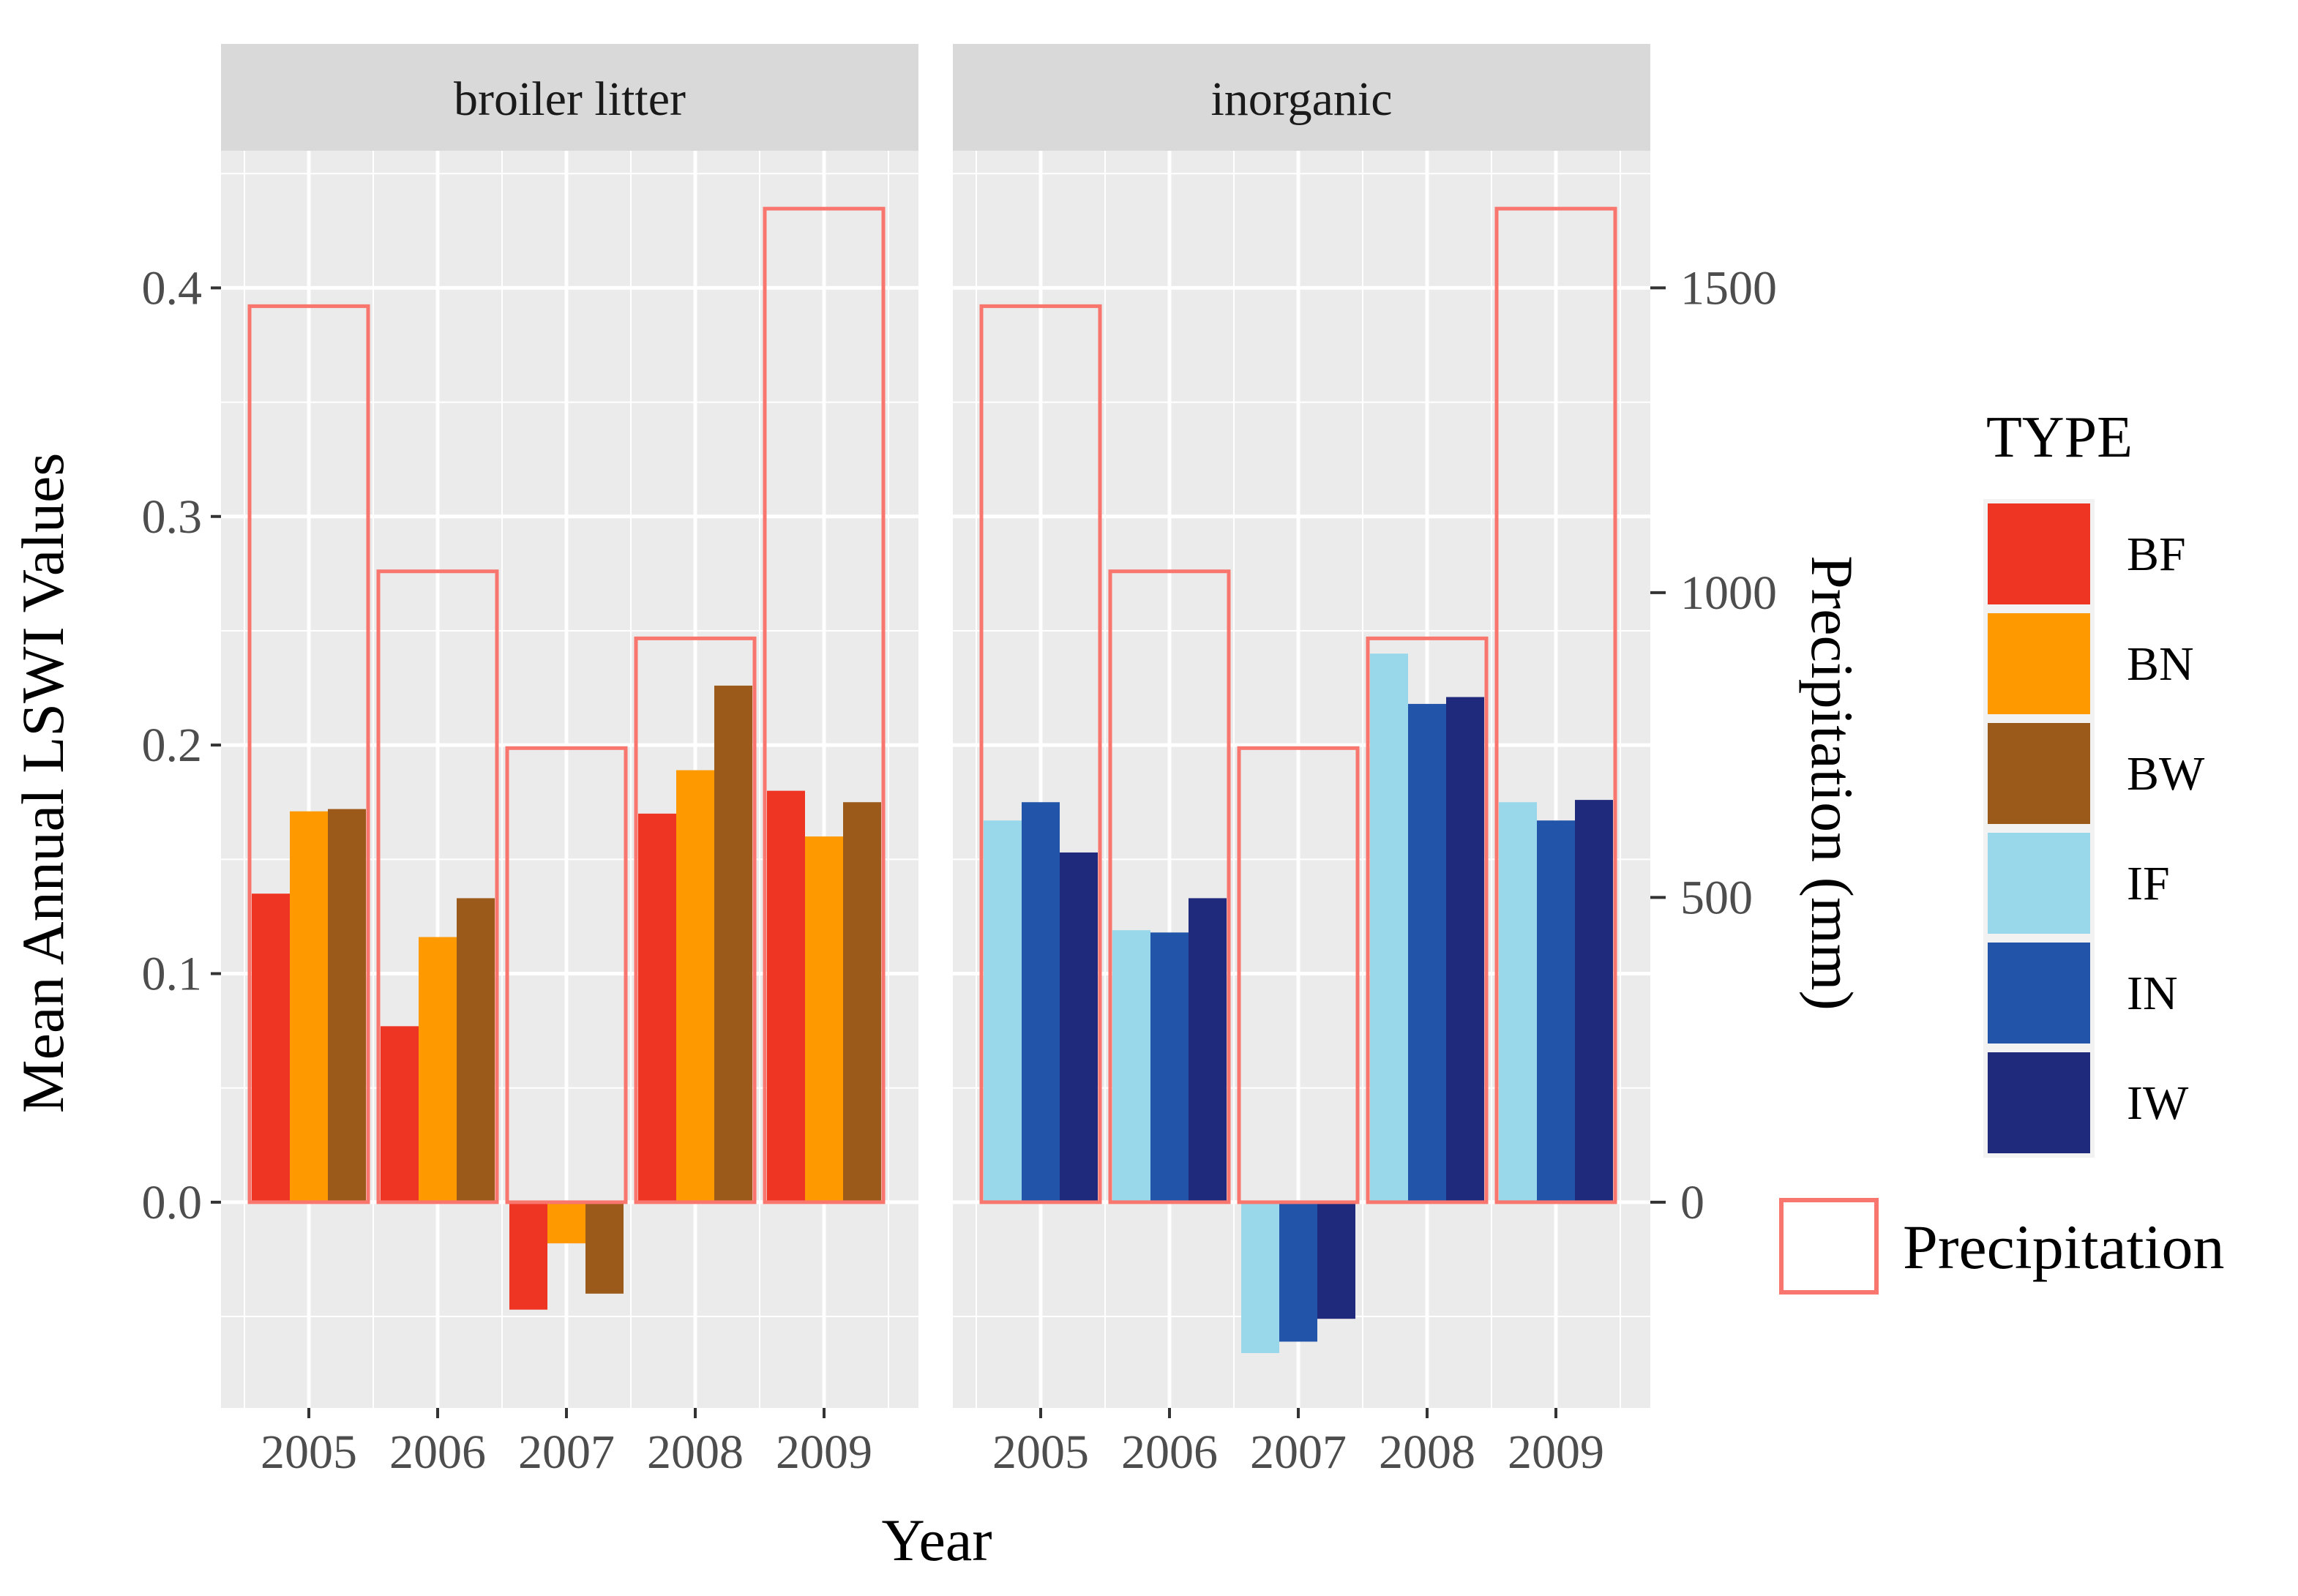 Image resolution: width=2298 pixels, height=1596 pixels. I want to click on bar-iw-2006, so click(1208, 1050).